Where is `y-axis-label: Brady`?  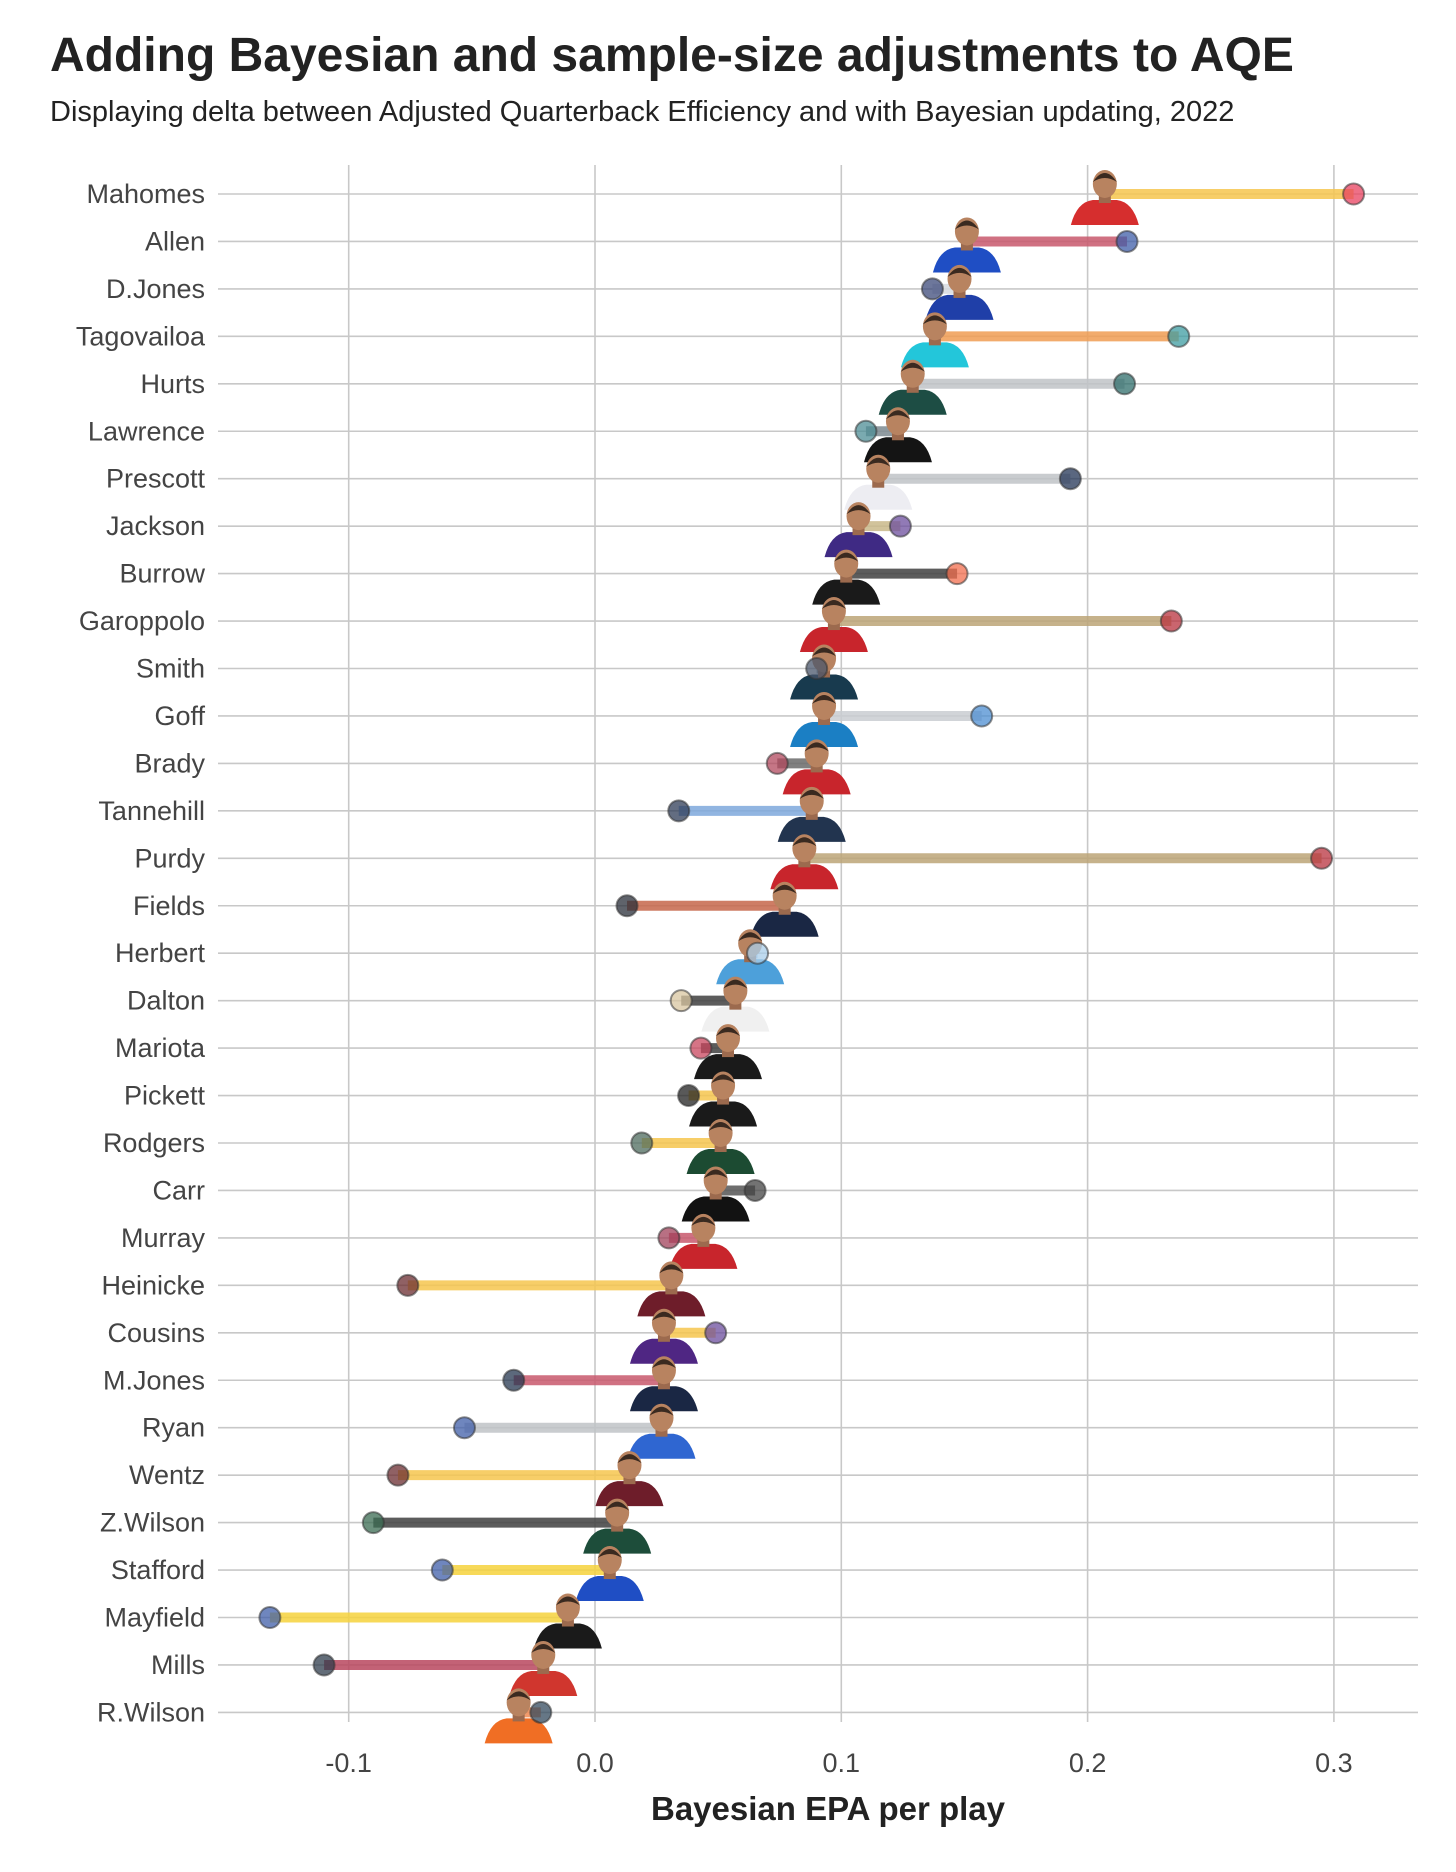 y-axis-label: Brady is located at coordinates (169, 763).